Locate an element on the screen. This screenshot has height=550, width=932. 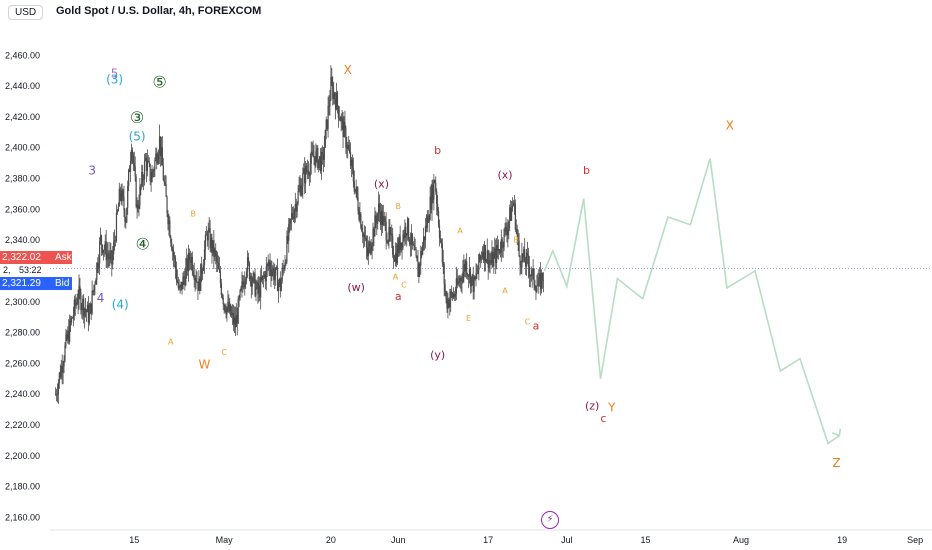
lightning-icon: ⚡ is located at coordinates (550, 520).